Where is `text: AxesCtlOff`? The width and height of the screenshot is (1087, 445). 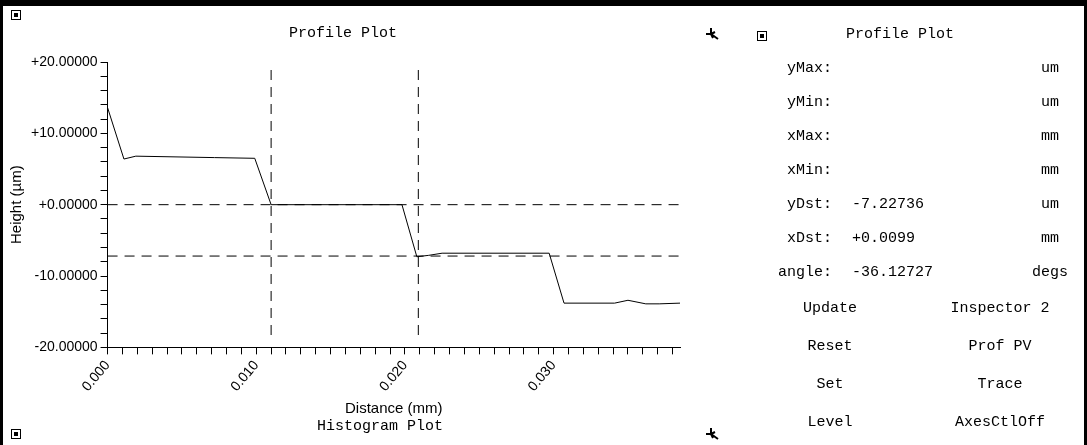
text: AxesCtlOff is located at coordinates (1000, 422).